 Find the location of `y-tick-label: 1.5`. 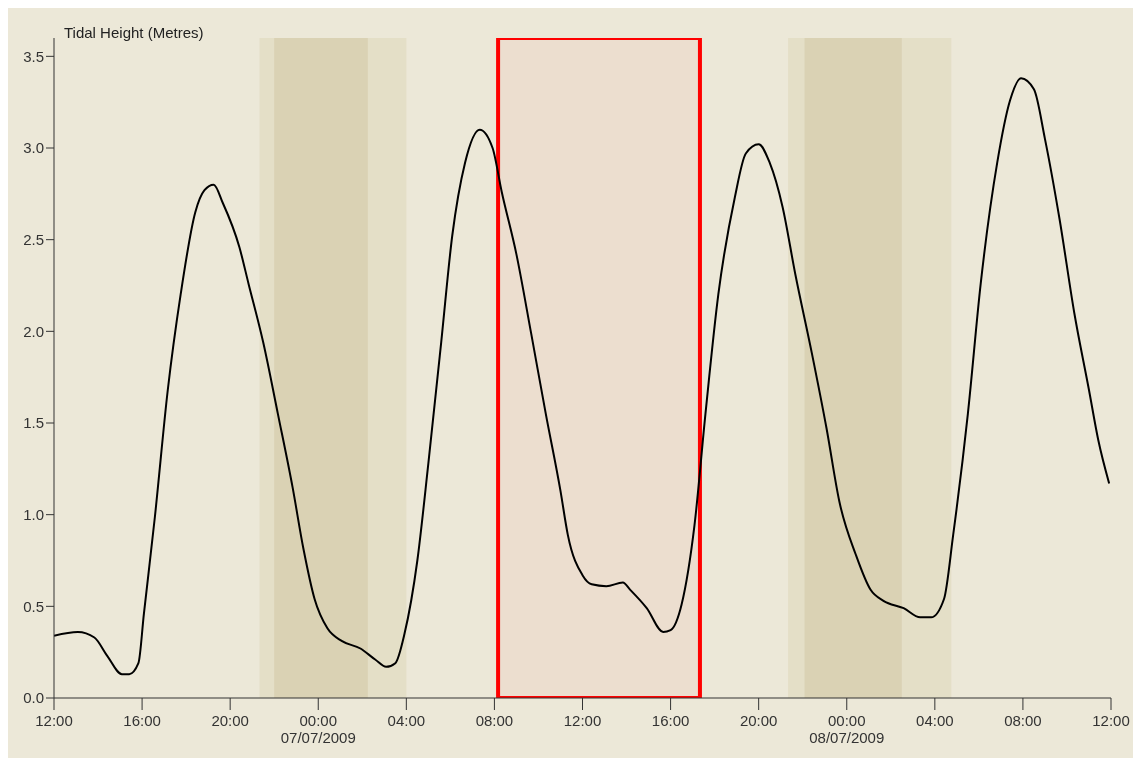

y-tick-label: 1.5 is located at coordinates (33, 423).